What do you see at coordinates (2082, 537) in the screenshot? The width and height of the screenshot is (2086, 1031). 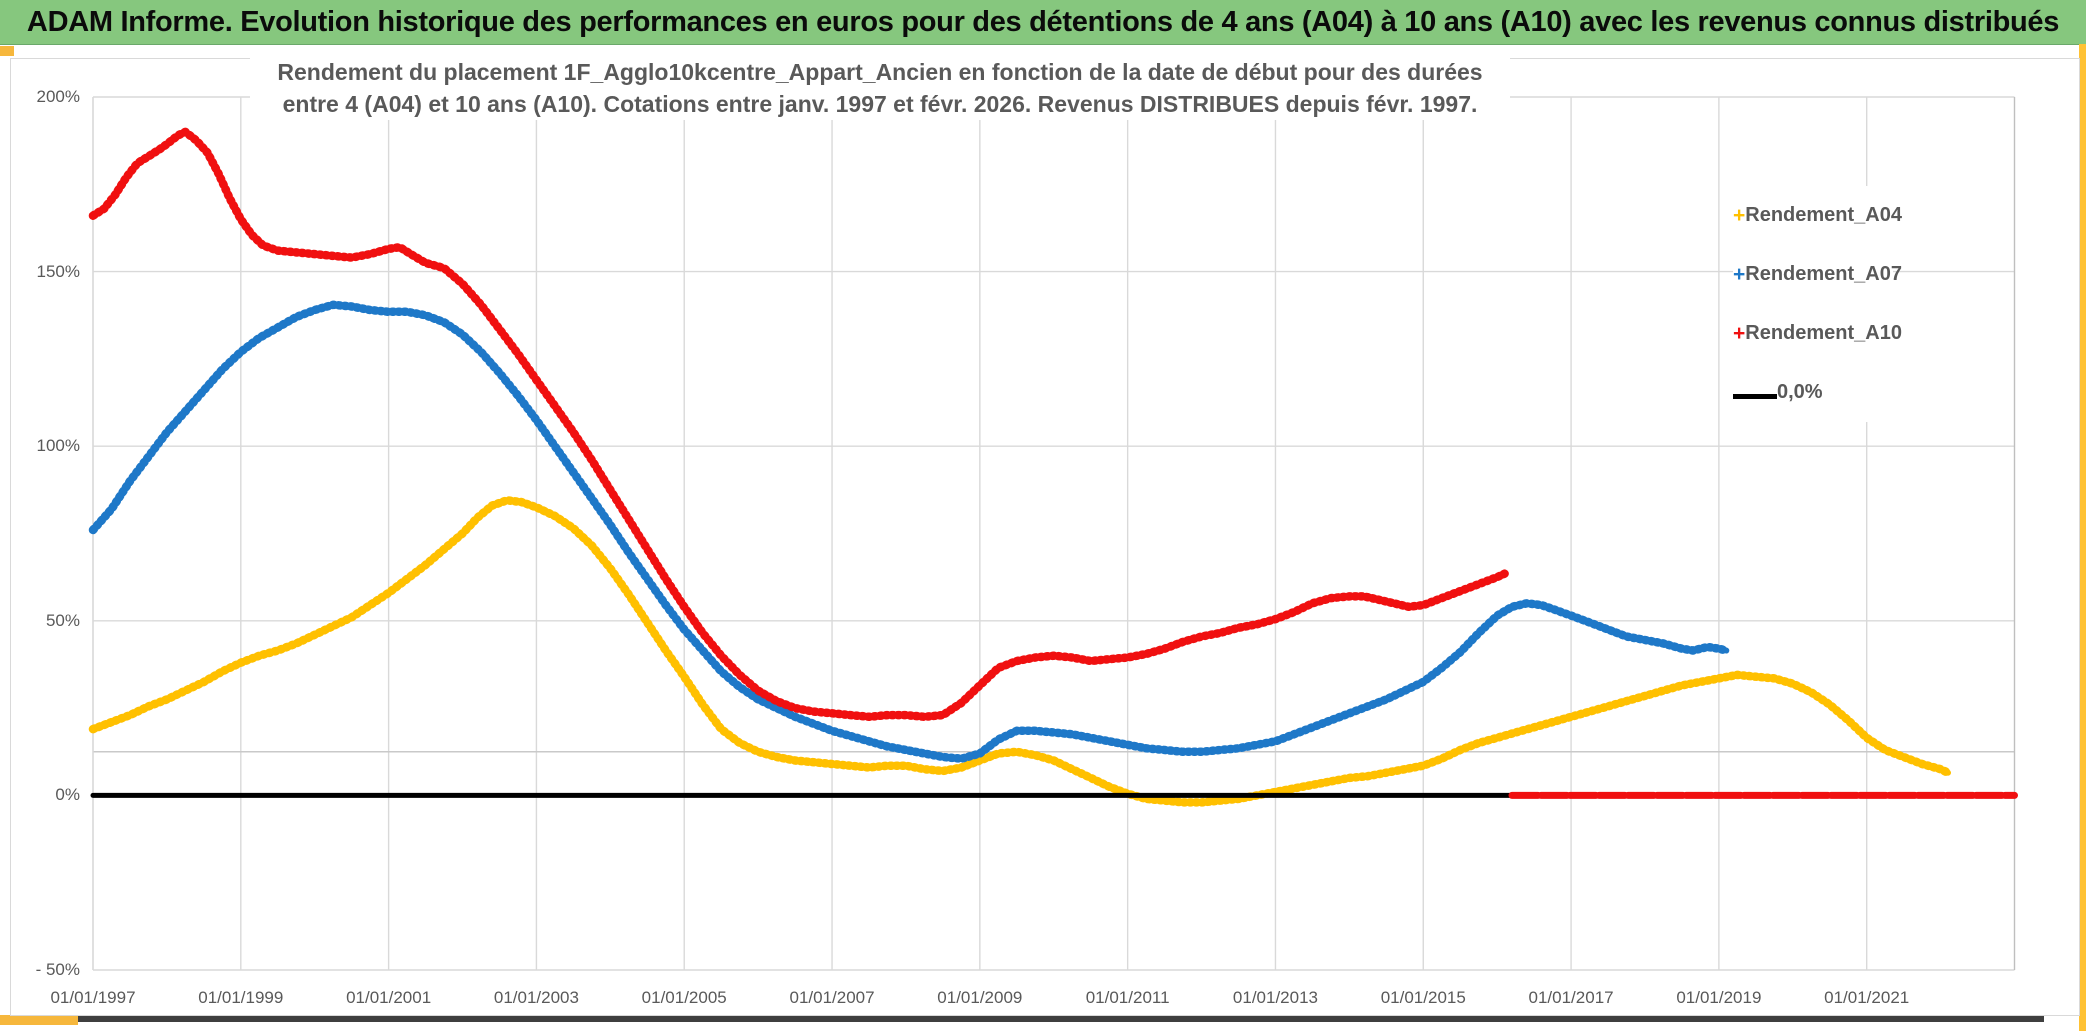 I see `right-edge-strip` at bounding box center [2082, 537].